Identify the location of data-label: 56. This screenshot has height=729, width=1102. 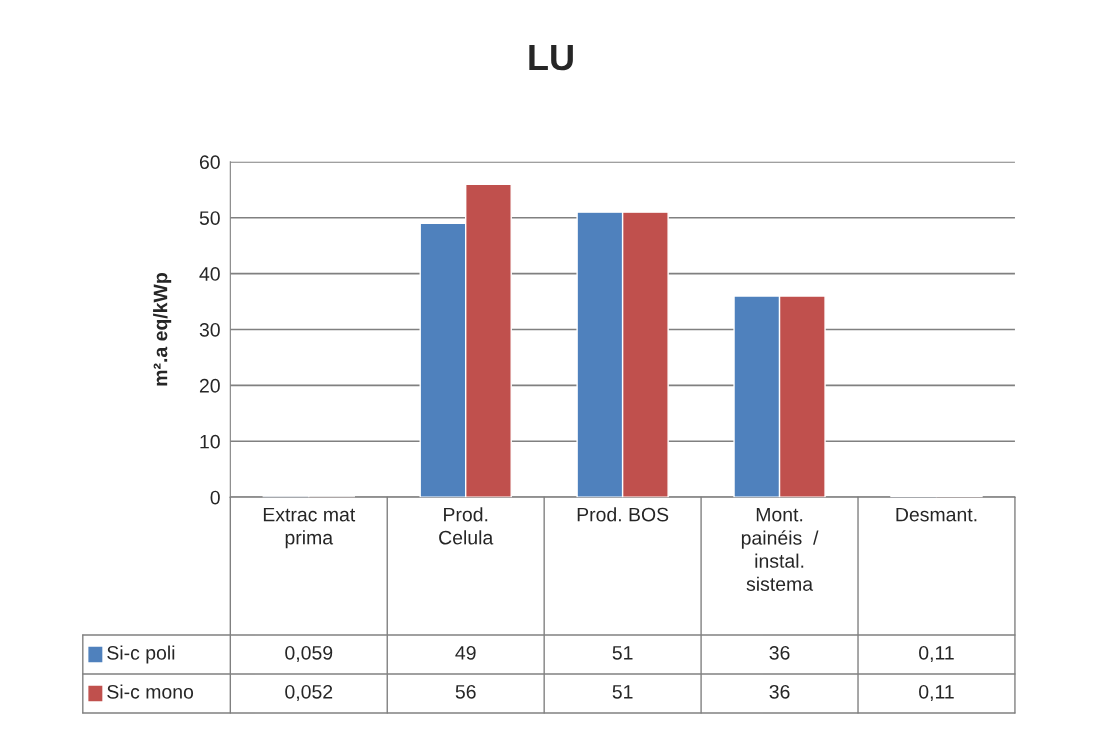
(465, 691).